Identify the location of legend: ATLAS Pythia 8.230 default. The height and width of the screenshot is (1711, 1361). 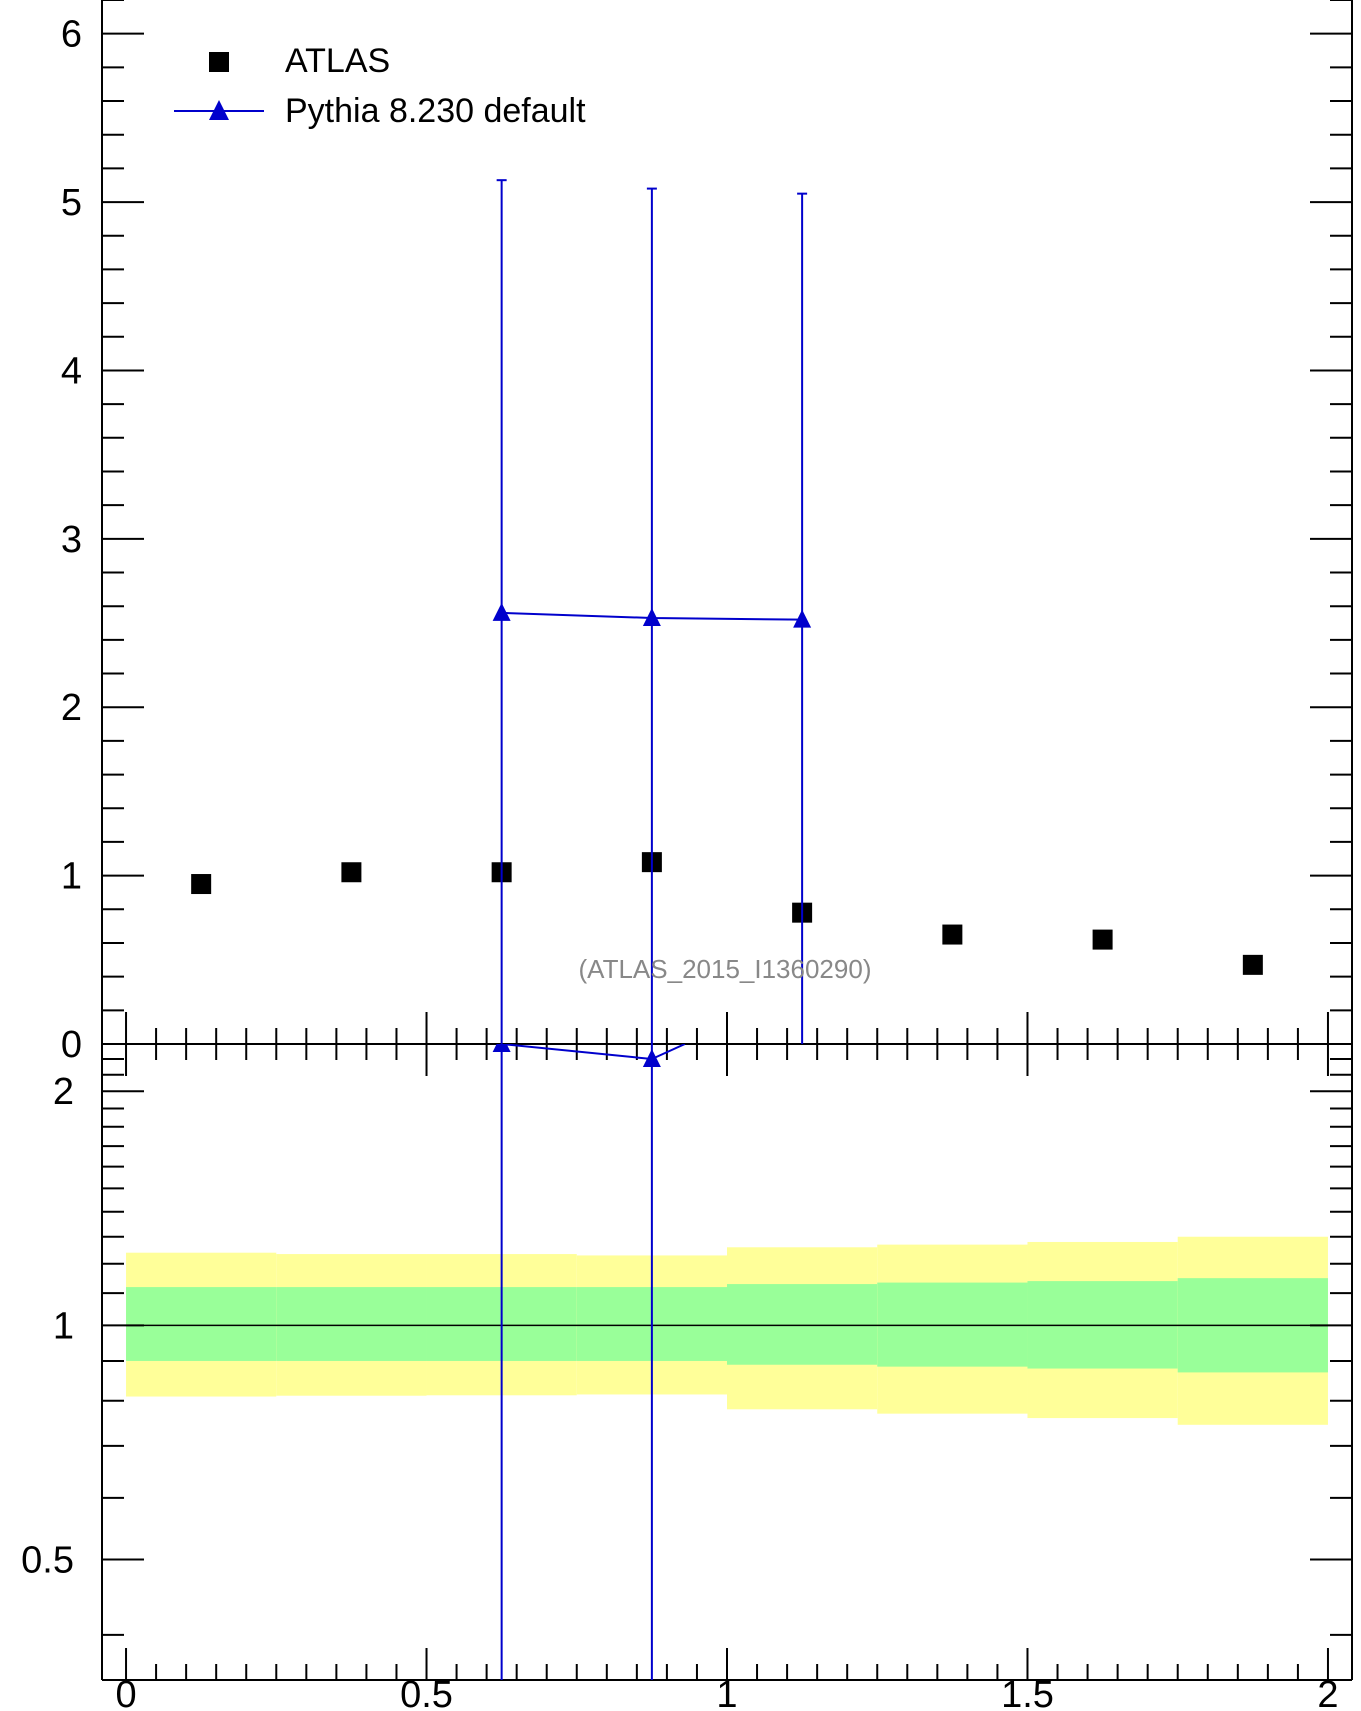
(380, 86).